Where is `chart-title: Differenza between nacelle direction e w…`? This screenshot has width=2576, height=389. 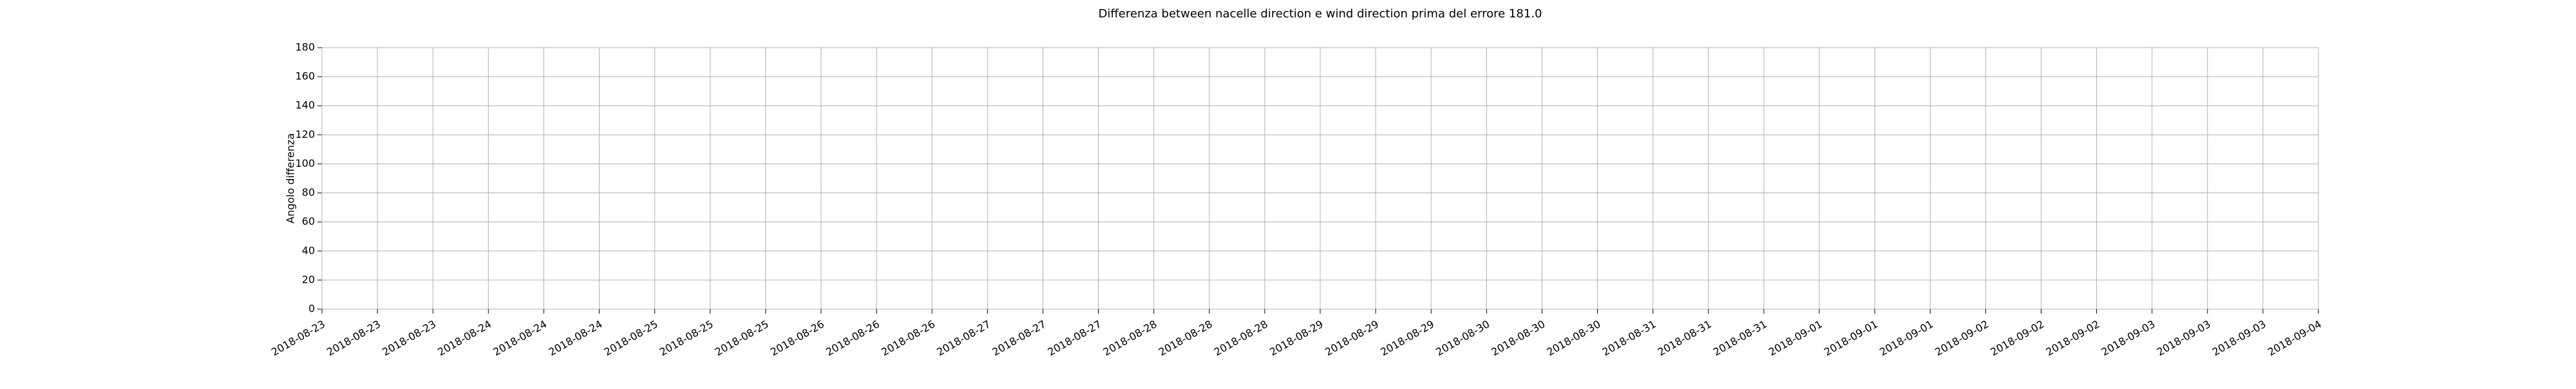
chart-title: Differenza between nacelle direction e w… is located at coordinates (1320, 14).